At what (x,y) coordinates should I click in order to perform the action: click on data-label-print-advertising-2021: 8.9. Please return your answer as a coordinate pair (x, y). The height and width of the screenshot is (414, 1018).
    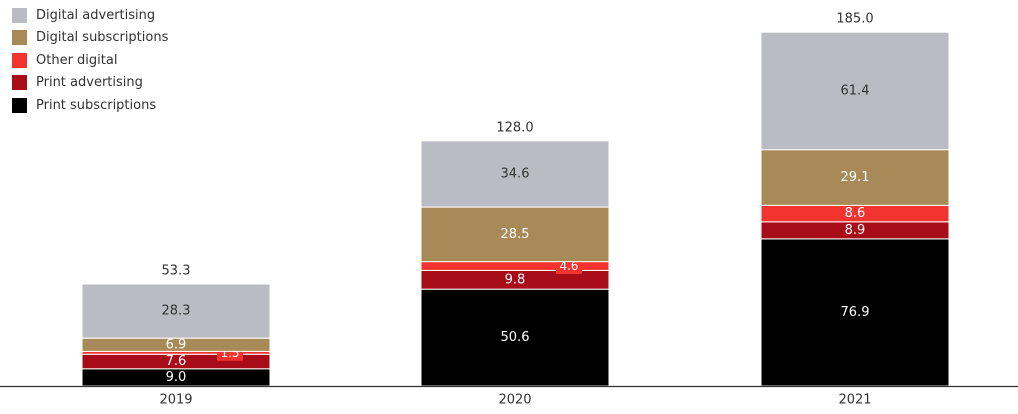
    Looking at the image, I should click on (855, 230).